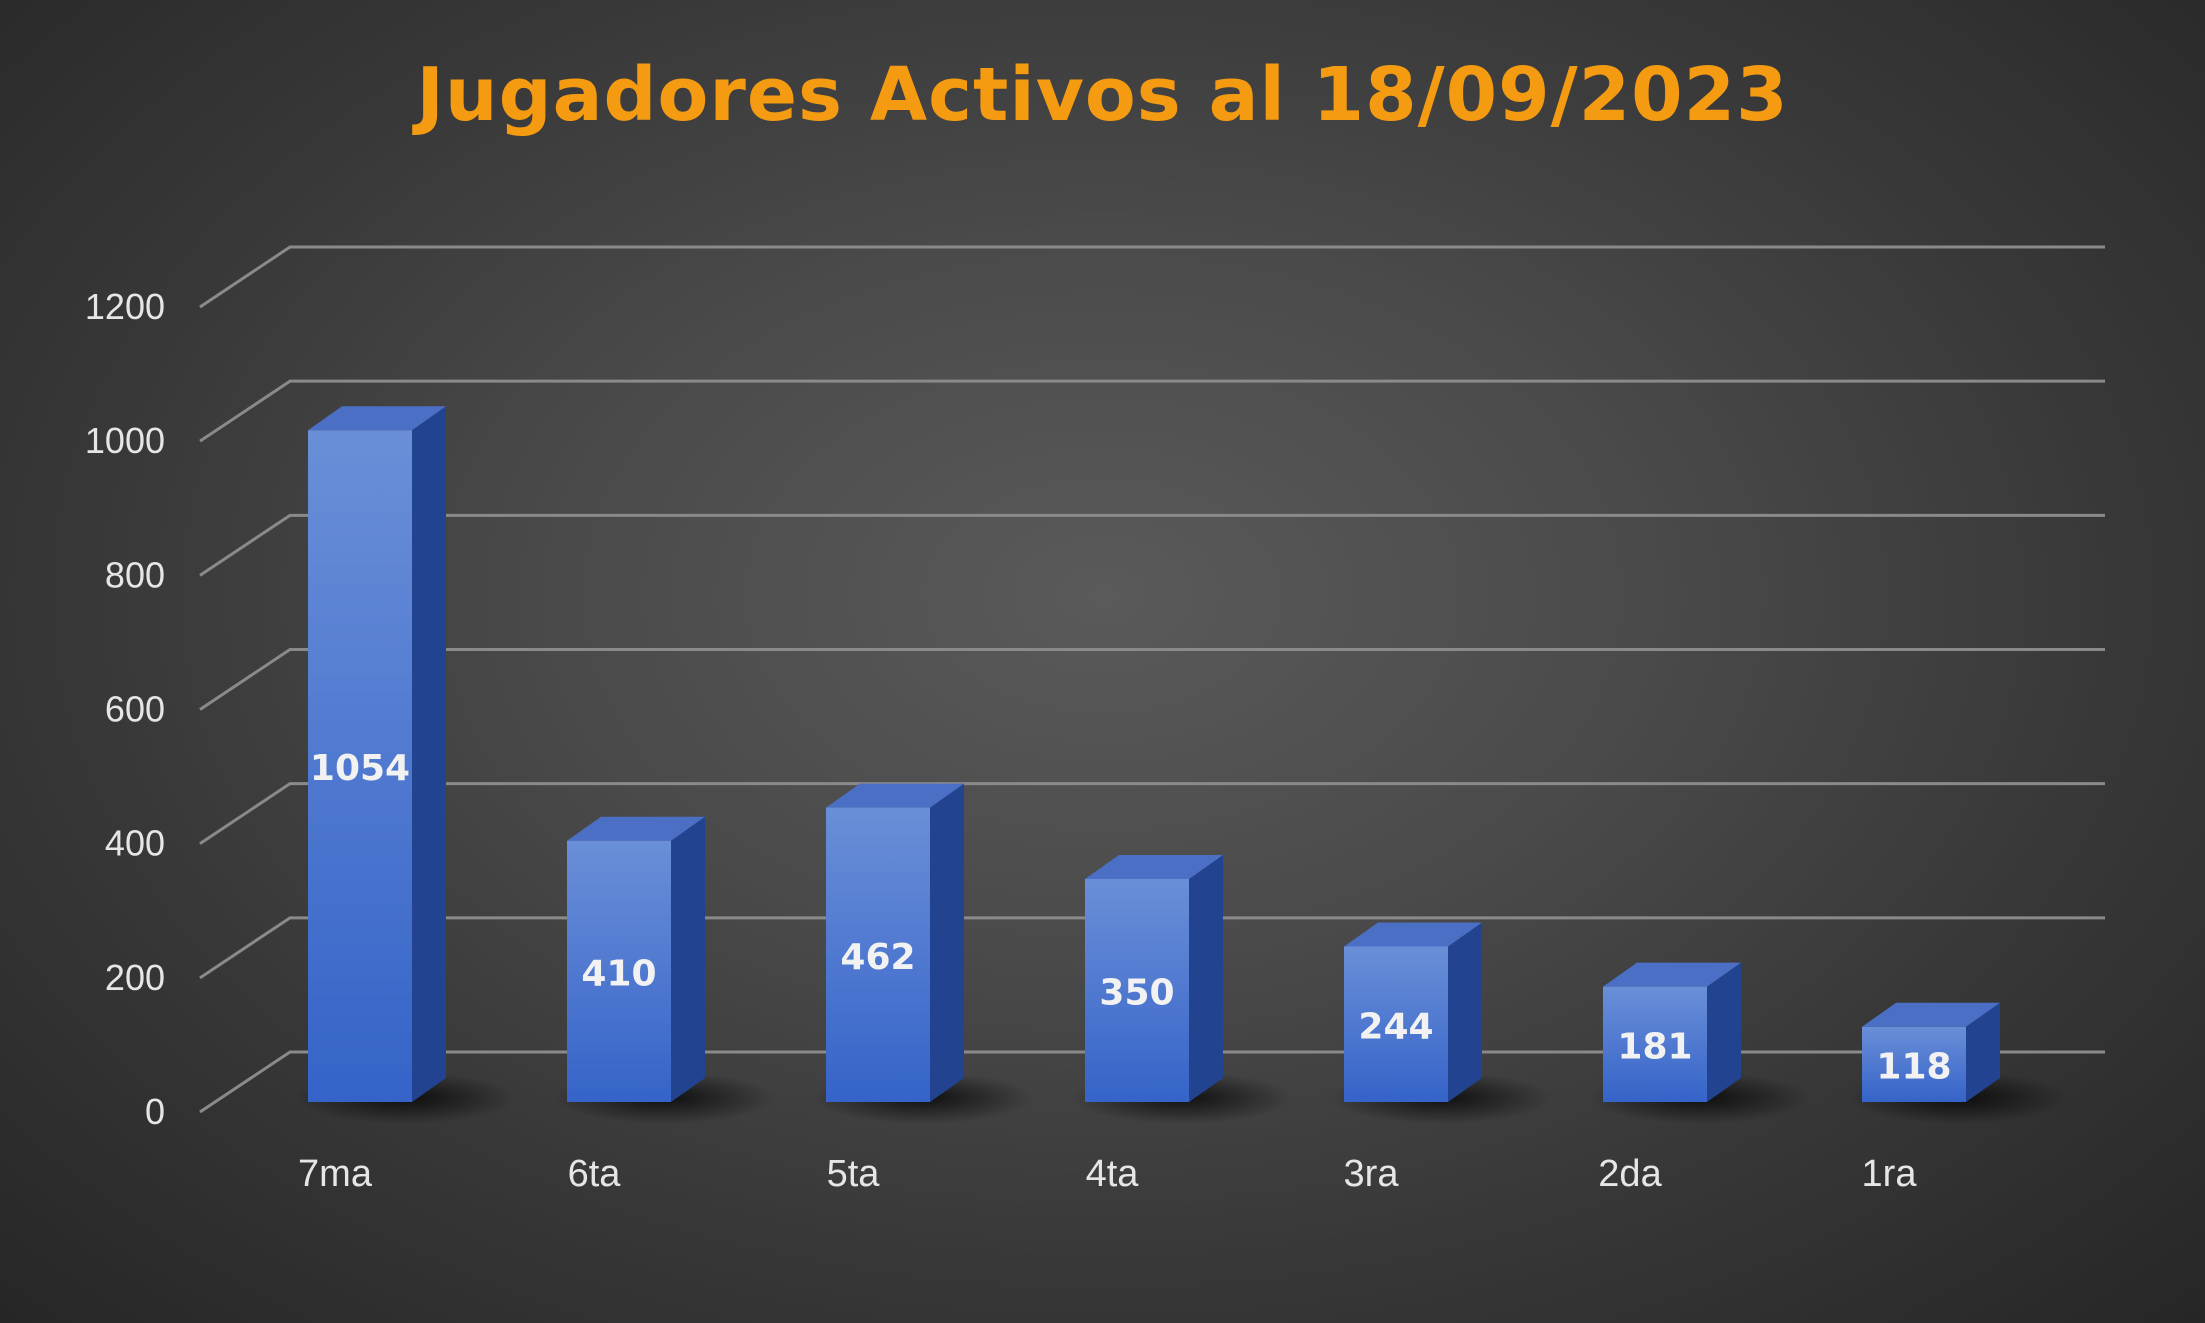 This screenshot has width=2205, height=1323. I want to click on data-label: 181, so click(1654, 1046).